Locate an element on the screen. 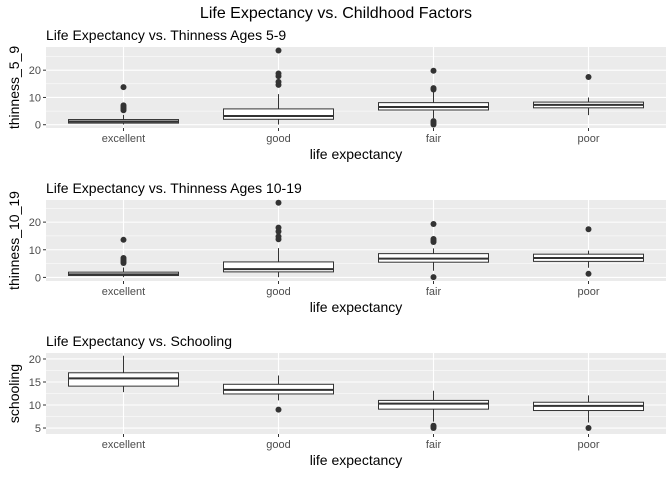 The image size is (672, 480). panel-title: Life Expectancy vs. Schooling is located at coordinates (139, 341).